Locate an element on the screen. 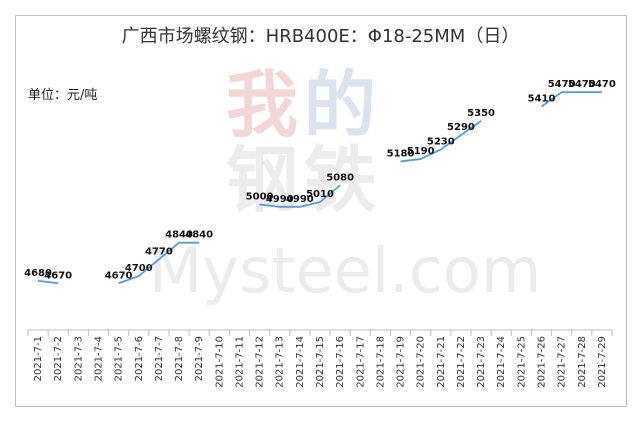  data-label: 5180 is located at coordinates (401, 153).